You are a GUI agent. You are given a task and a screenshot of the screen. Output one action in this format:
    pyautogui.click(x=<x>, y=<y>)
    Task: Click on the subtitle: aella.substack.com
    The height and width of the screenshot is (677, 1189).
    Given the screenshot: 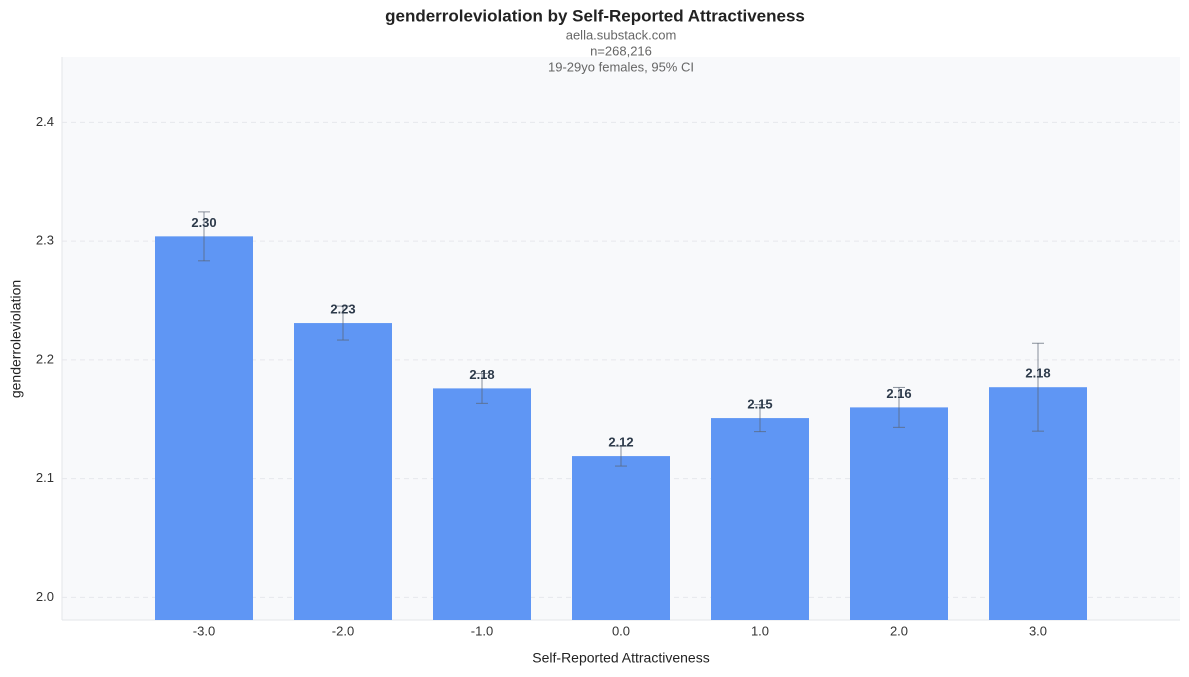 What is the action you would take?
    pyautogui.click(x=621, y=34)
    